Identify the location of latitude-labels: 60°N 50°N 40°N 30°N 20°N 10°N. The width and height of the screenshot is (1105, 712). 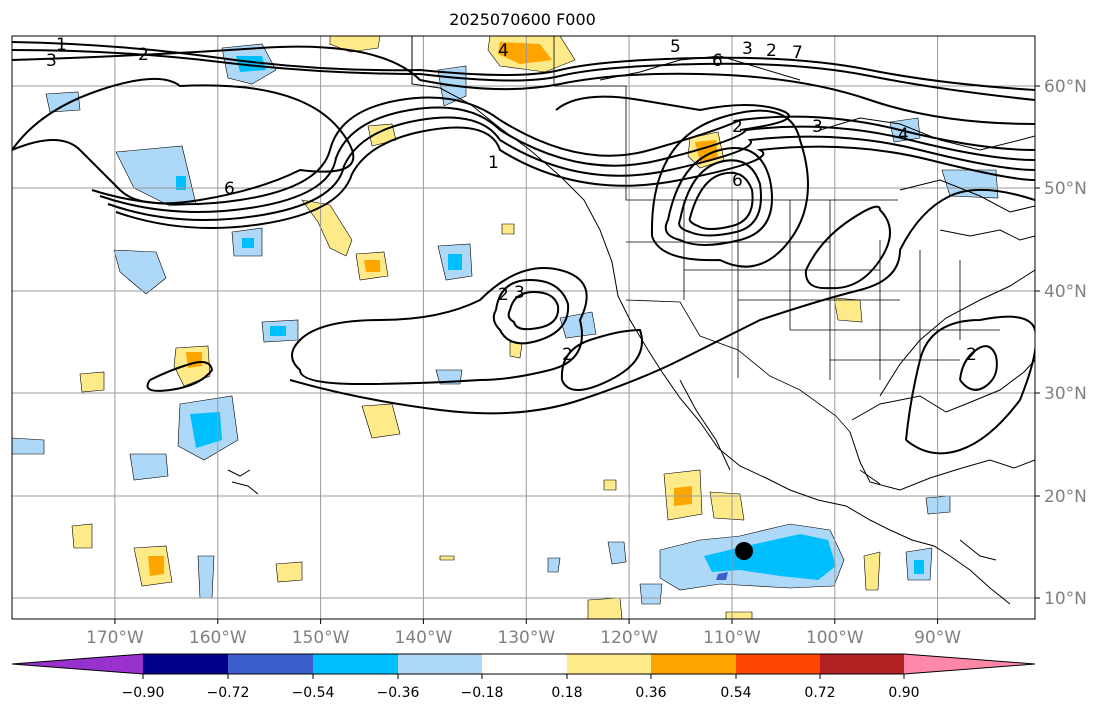
(1065, 343).